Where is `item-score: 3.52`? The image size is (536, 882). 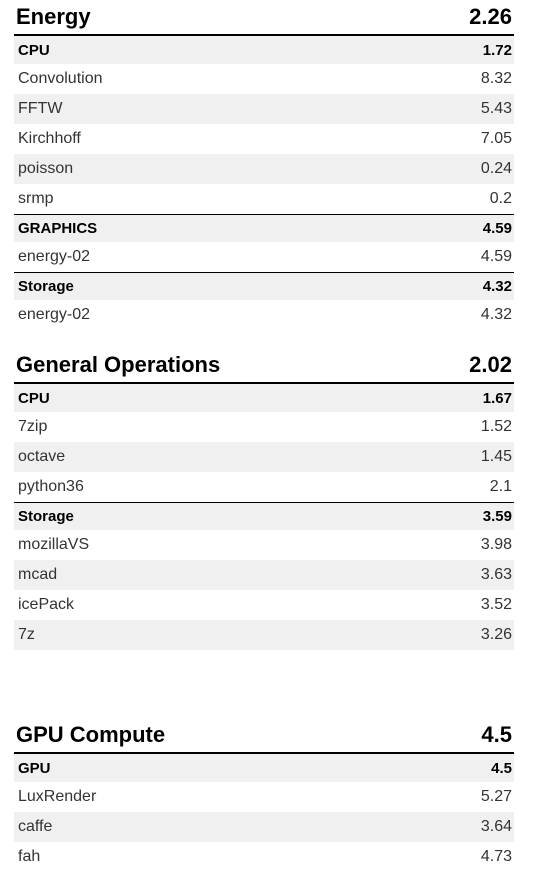
item-score: 3.52 is located at coordinates (496, 604).